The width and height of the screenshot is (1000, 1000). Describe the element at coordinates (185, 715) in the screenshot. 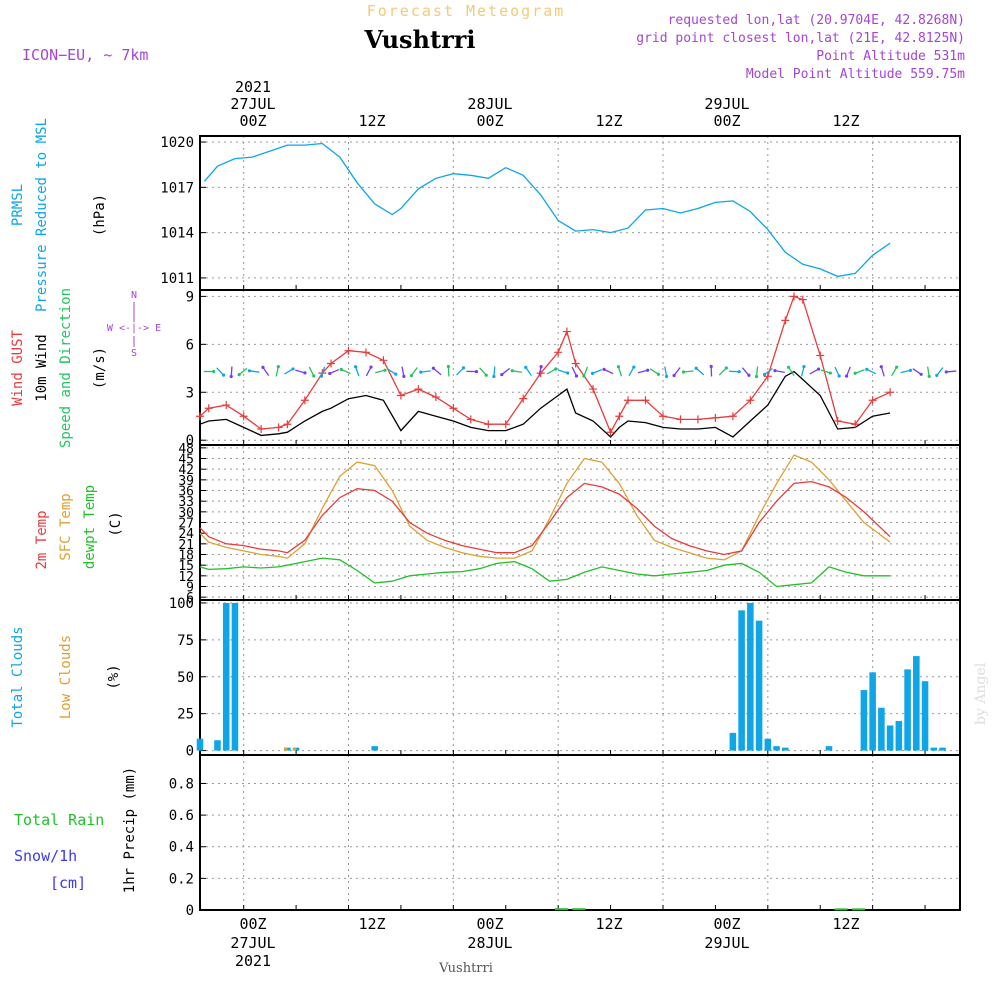

I see `y-tick-label: 25` at that location.